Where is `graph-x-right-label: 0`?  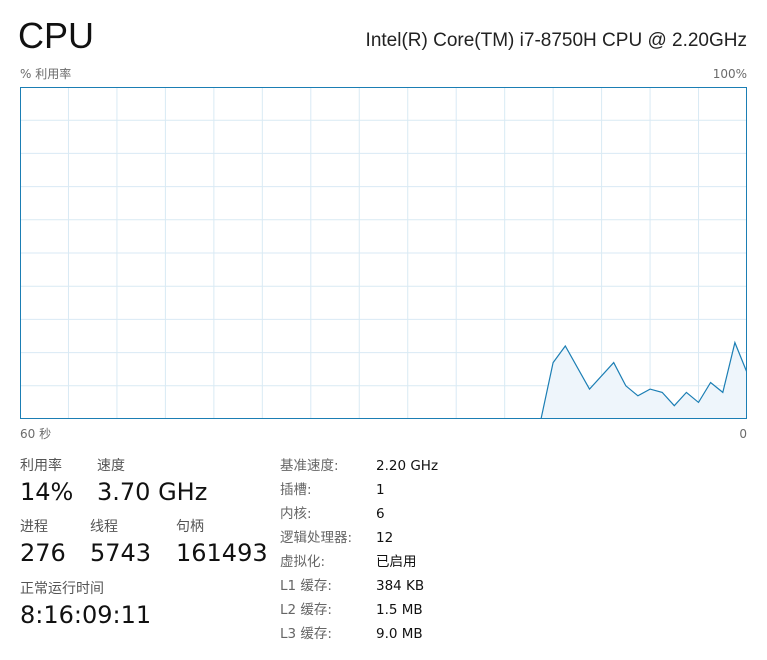
graph-x-right-label: 0 is located at coordinates (743, 434).